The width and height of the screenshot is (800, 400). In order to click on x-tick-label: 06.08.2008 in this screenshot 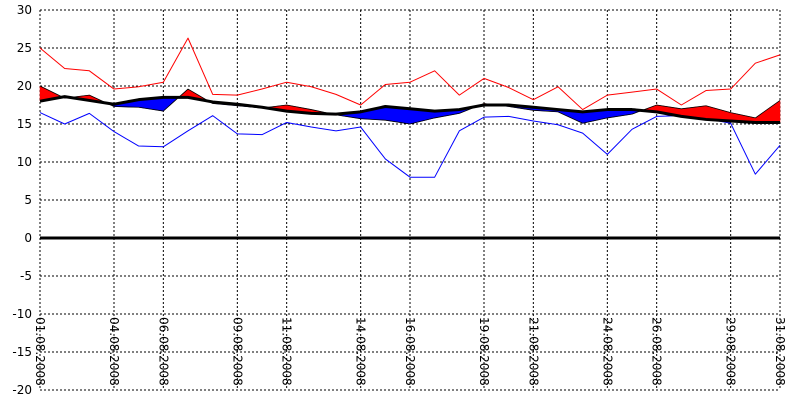, I will do `click(163, 351)`.